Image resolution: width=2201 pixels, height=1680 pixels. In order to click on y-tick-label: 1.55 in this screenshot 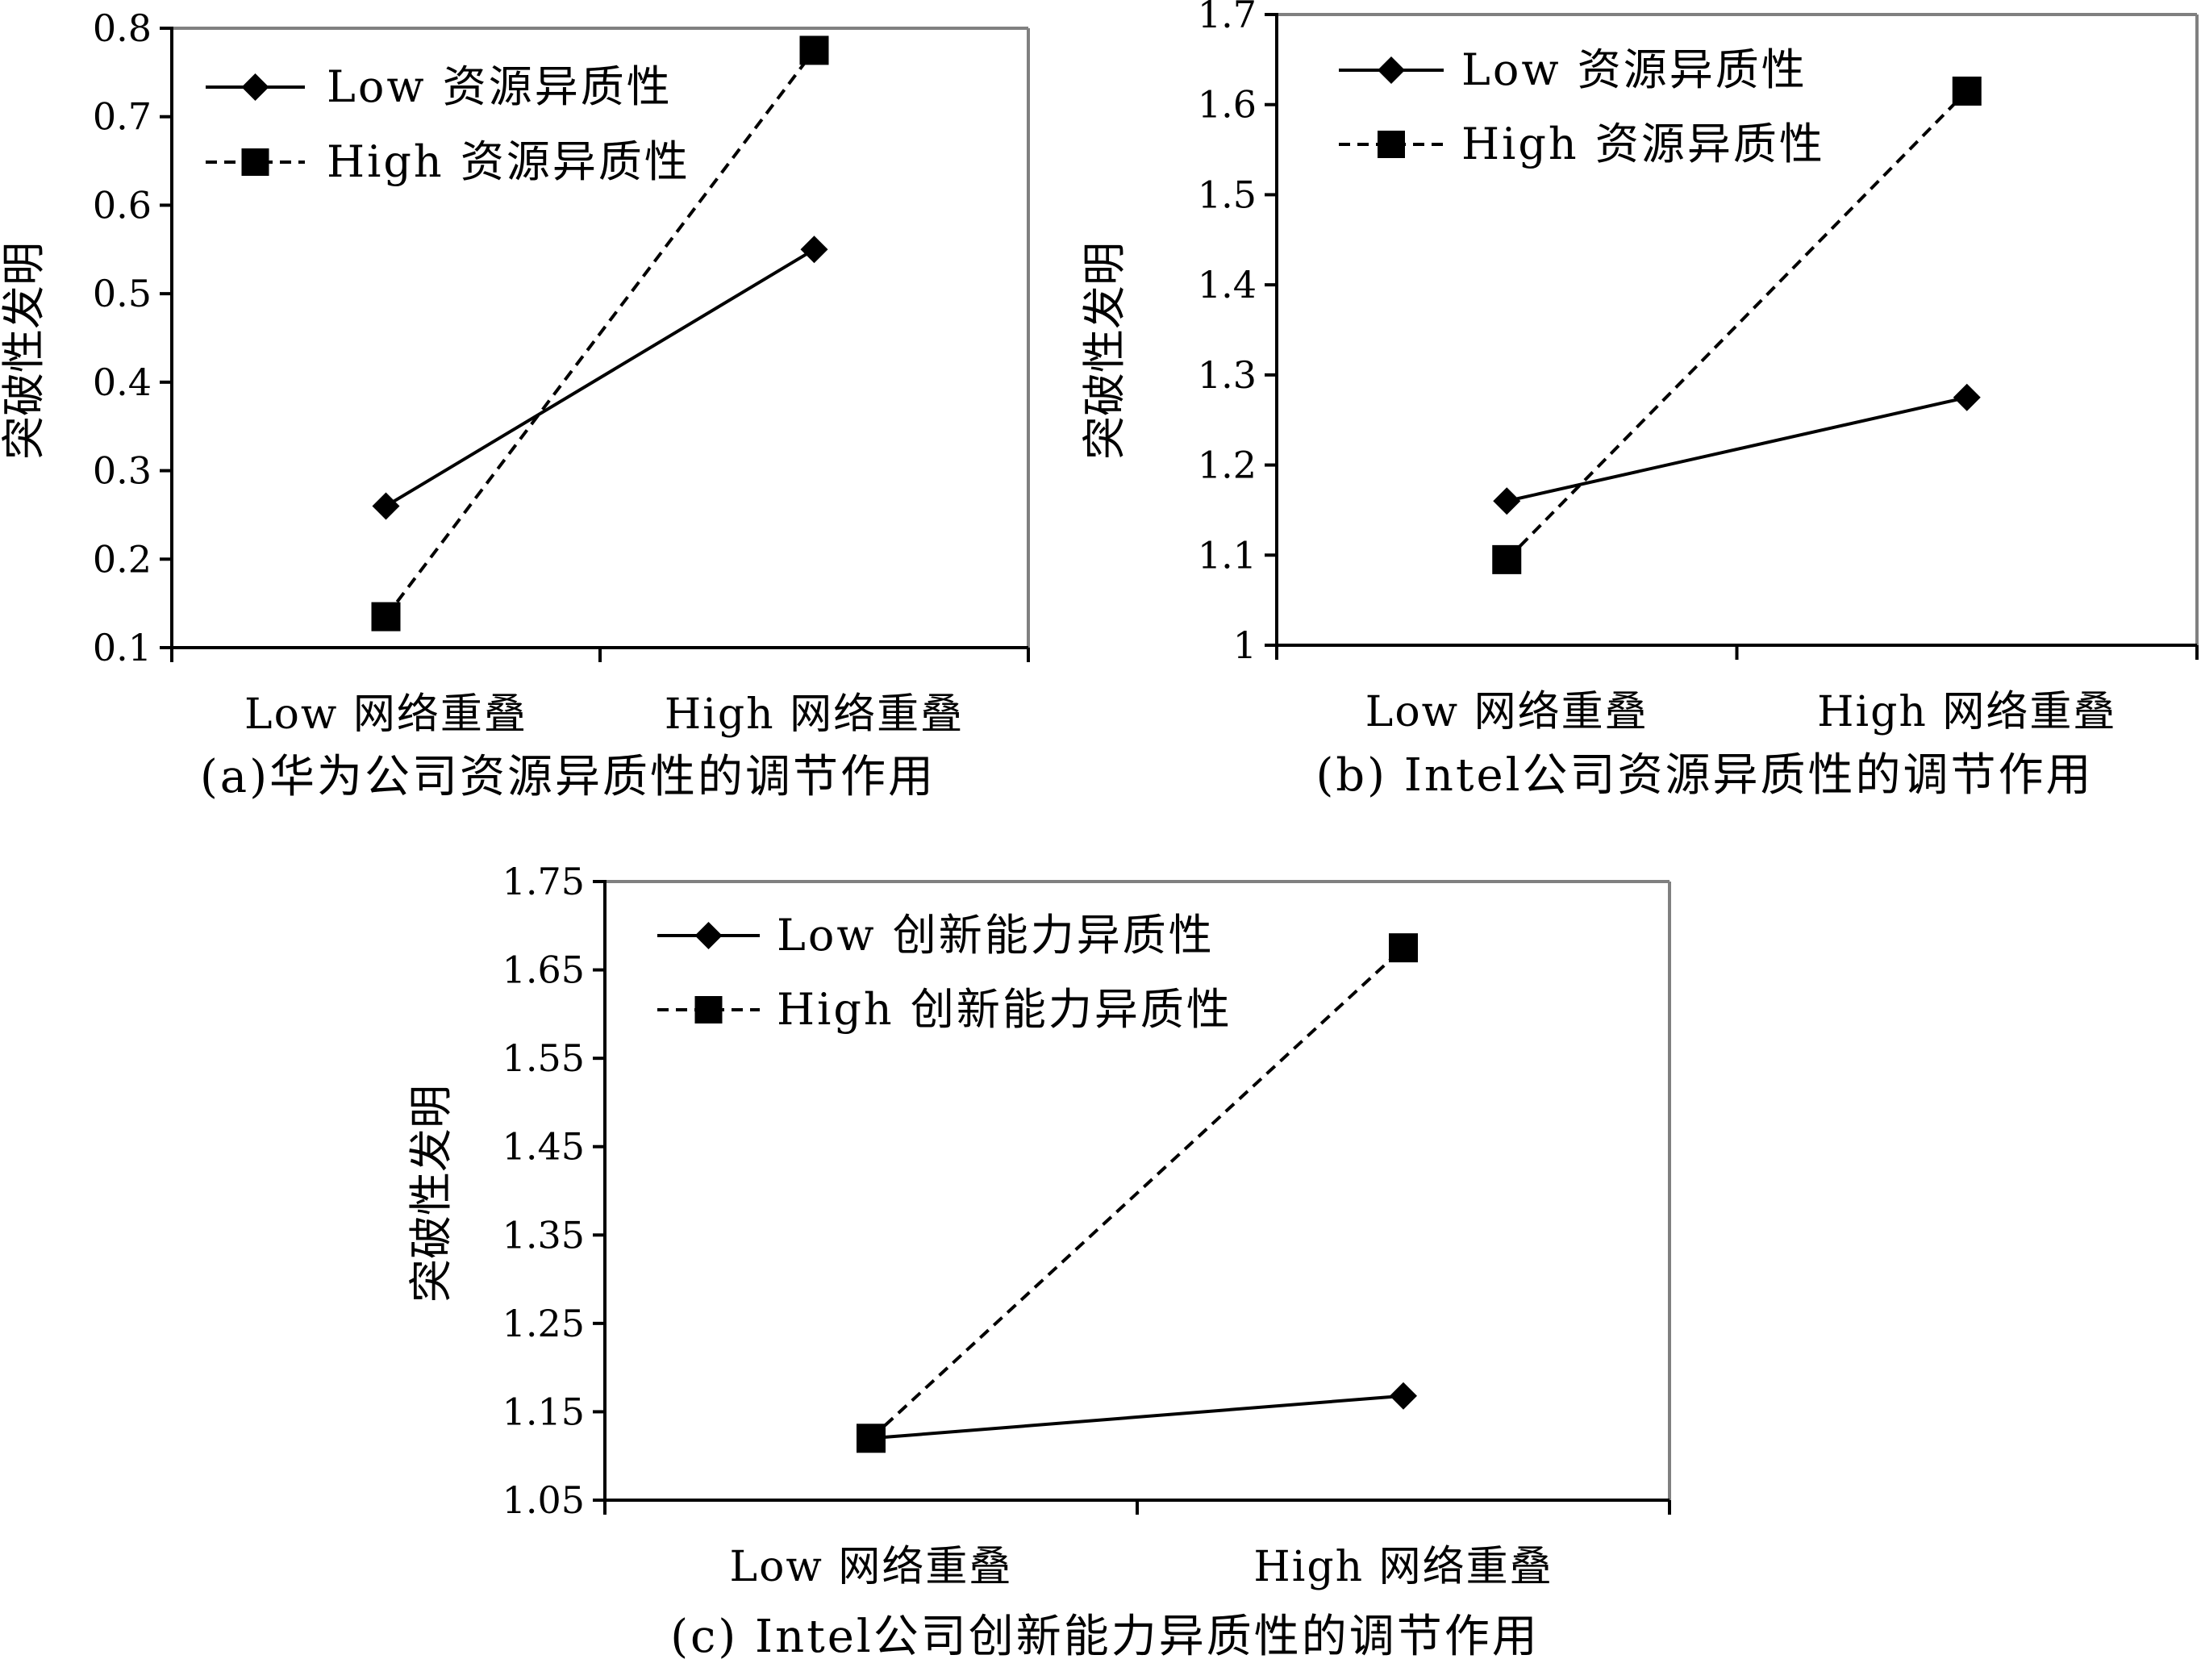, I will do `click(543, 1058)`.